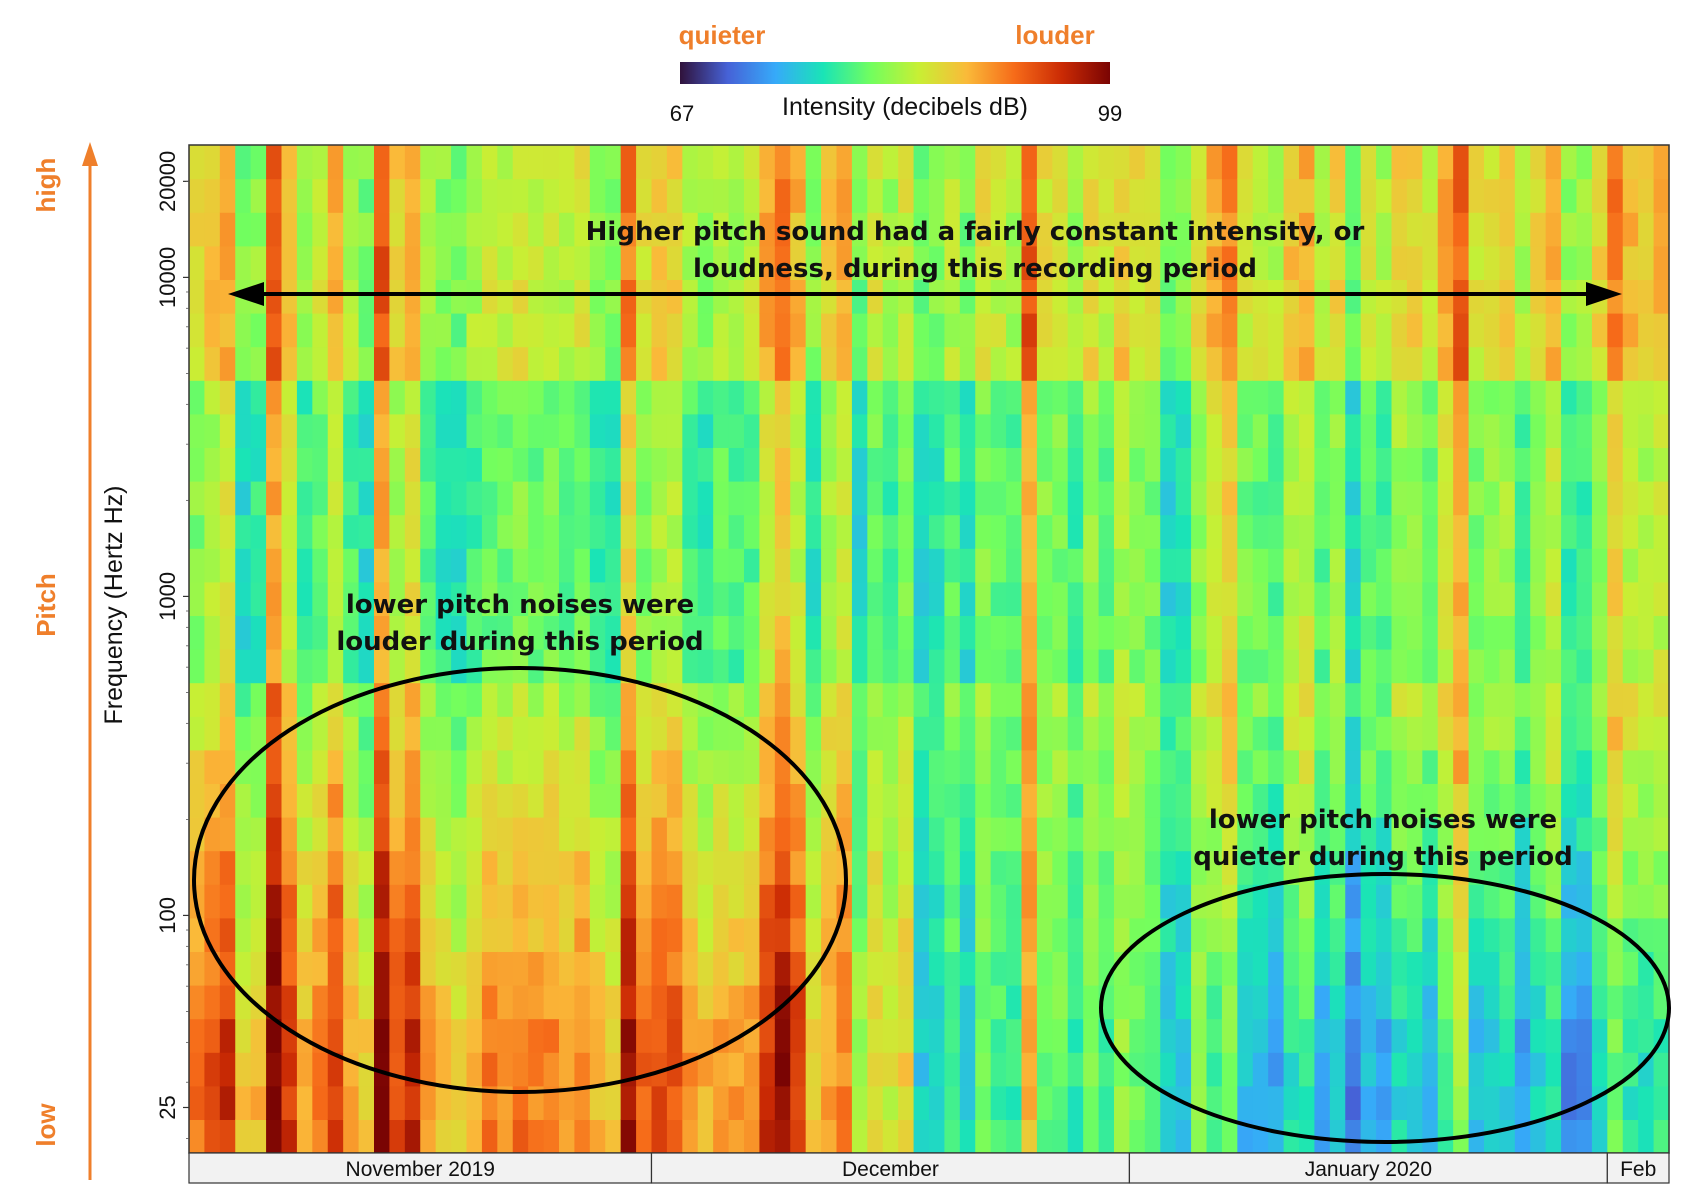  What do you see at coordinates (1110, 113) in the screenshot?
I see `colorbar-max-label: 99` at bounding box center [1110, 113].